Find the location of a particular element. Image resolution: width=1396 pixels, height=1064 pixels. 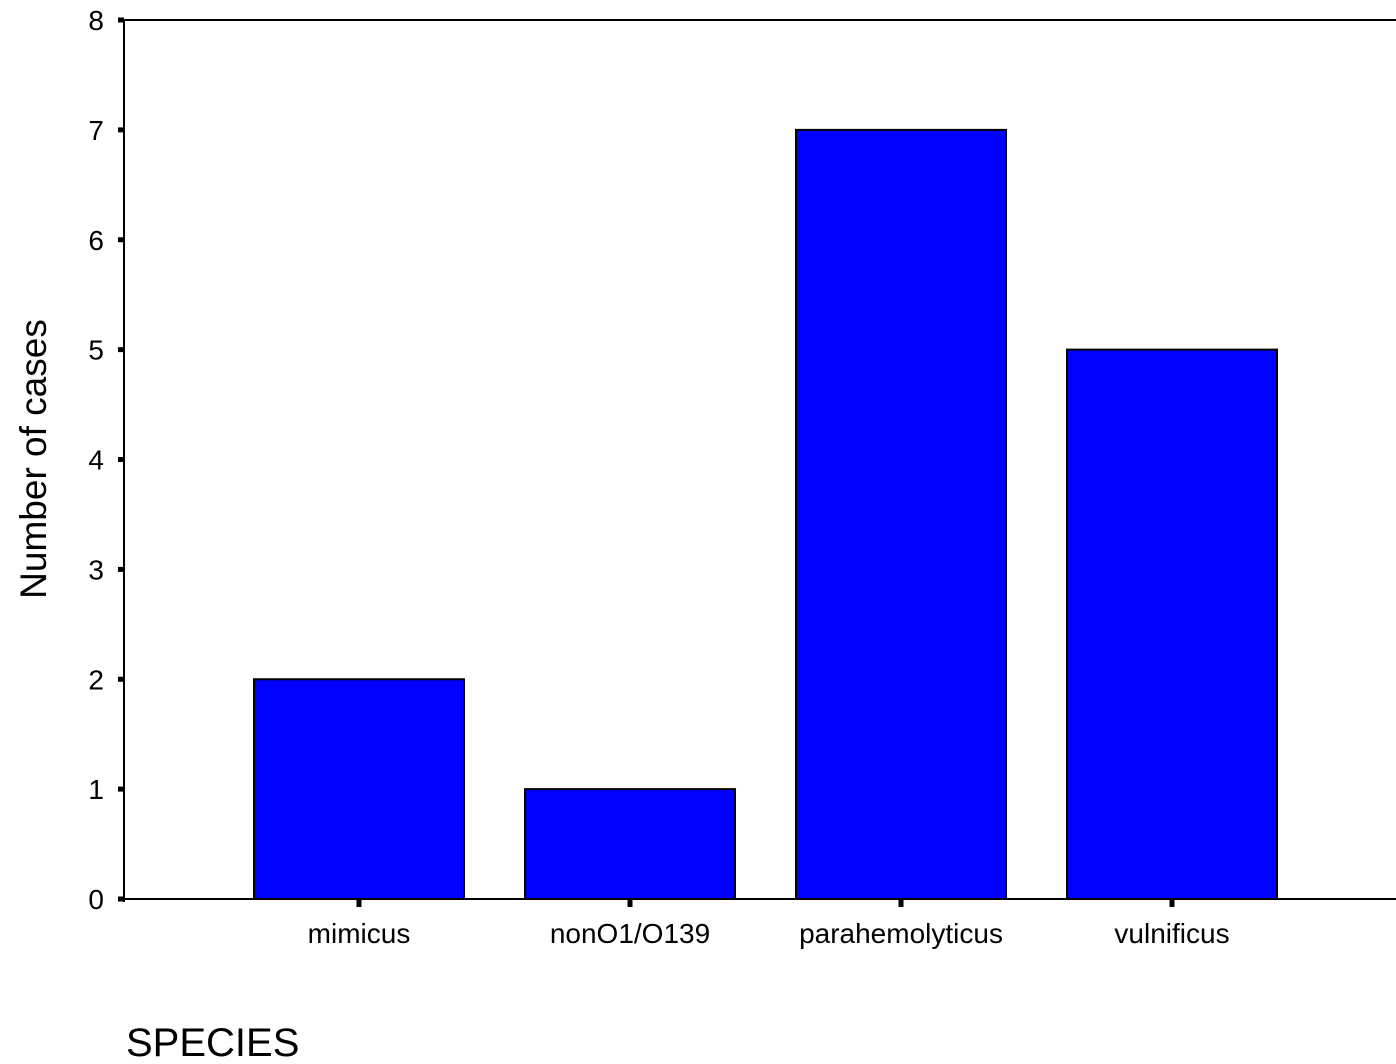

y-tick-label: 1 is located at coordinates (96, 789).